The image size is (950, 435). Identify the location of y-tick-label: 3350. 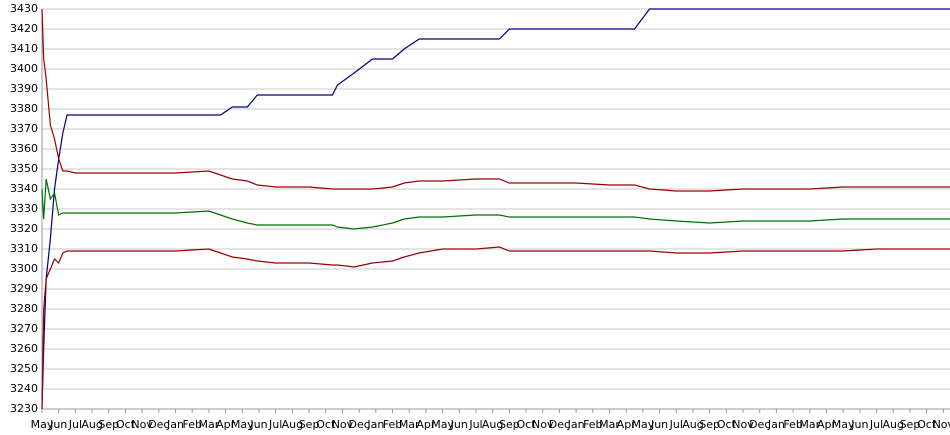
(24, 168).